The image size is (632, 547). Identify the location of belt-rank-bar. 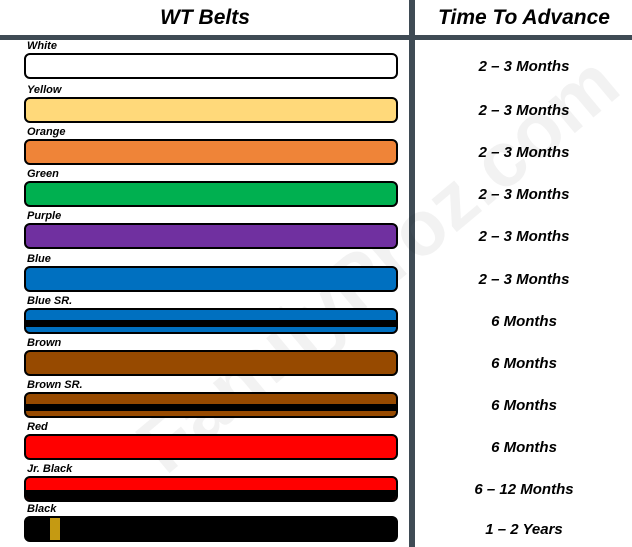
(55, 529).